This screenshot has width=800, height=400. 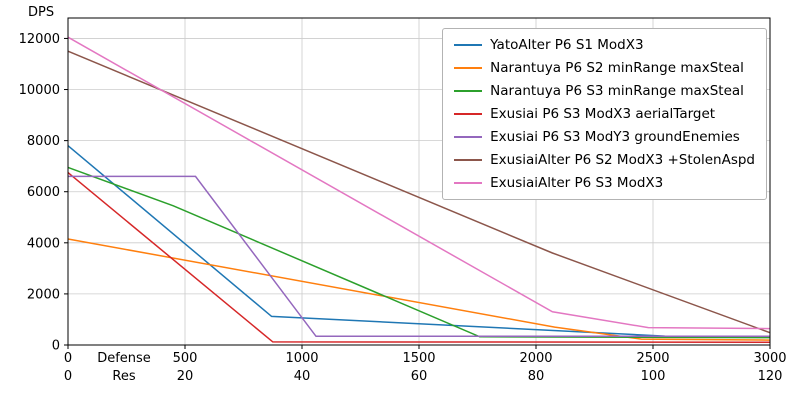 I want to click on y-axis-title: DPS, so click(x=41, y=12).